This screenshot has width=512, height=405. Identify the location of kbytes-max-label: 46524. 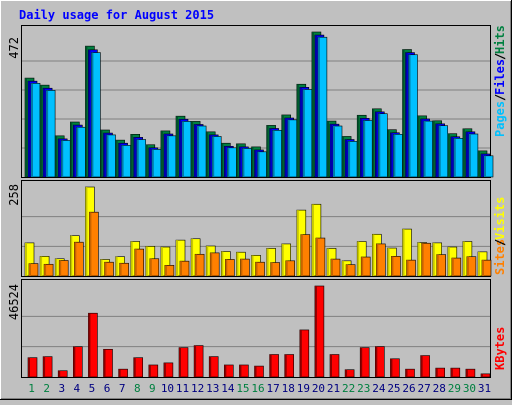
(14, 302).